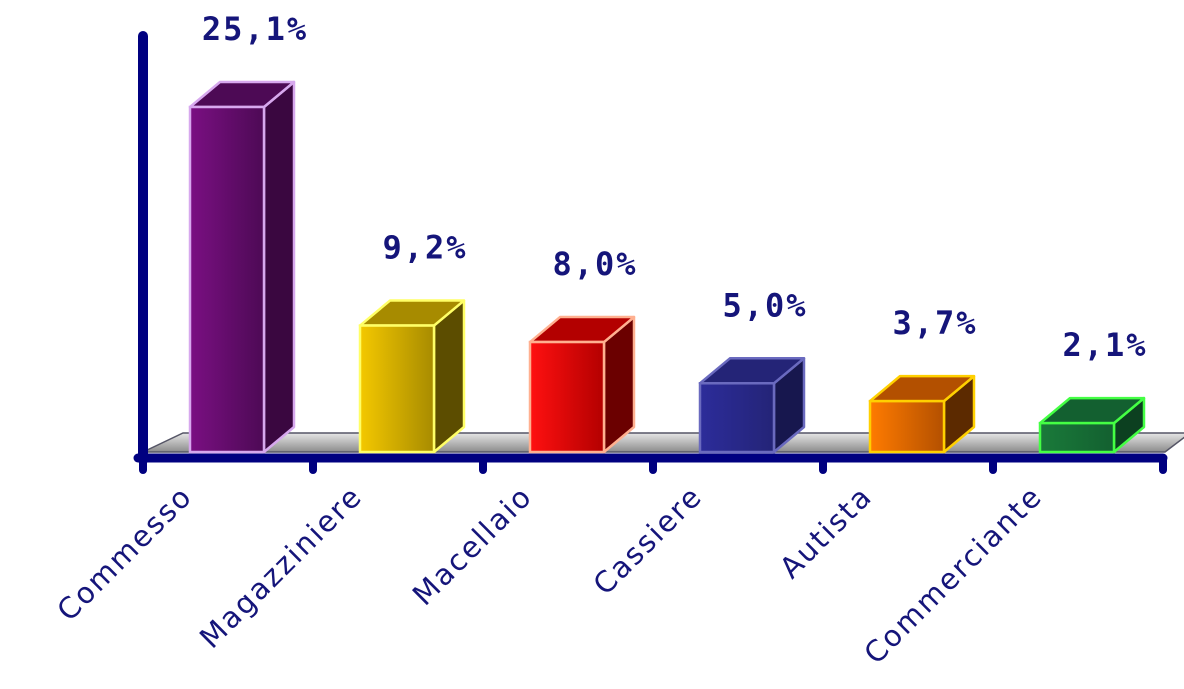  I want to click on value-label: 8,0%, so click(594, 264).